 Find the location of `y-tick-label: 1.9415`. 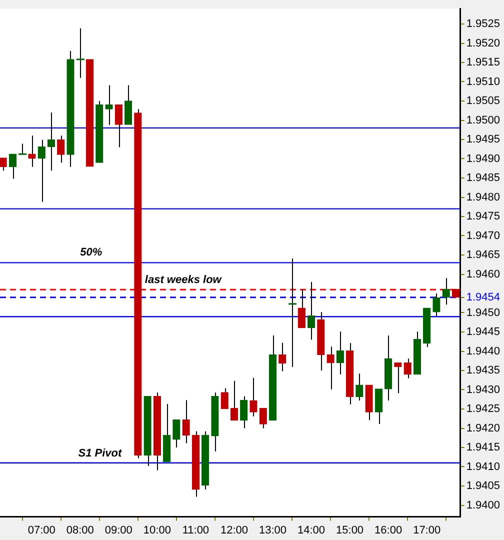

y-tick-label: 1.9415 is located at coordinates (483, 448).